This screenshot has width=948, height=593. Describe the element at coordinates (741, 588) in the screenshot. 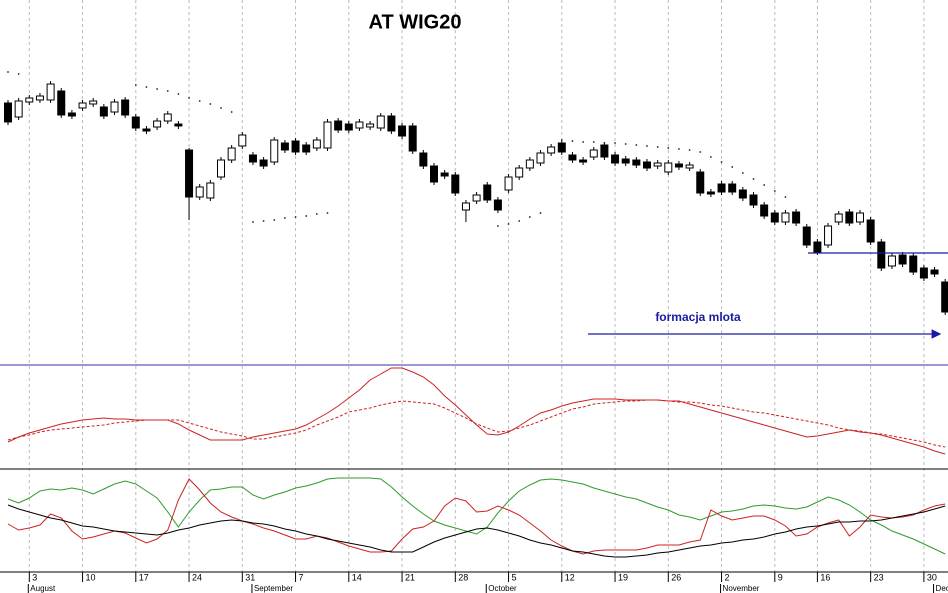

I see `month-label: November` at that location.